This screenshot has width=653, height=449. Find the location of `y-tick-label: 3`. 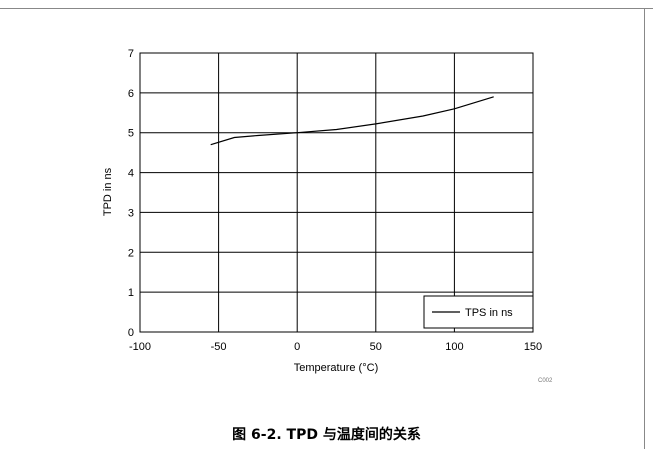

y-tick-label: 3 is located at coordinates (131, 213).